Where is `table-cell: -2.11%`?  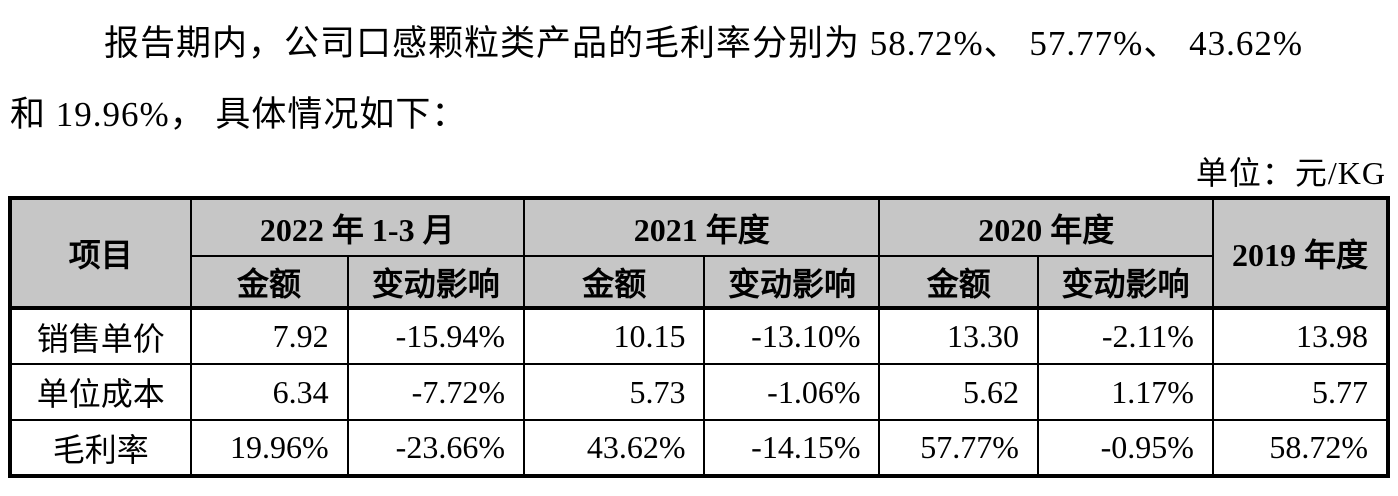 table-cell: -2.11% is located at coordinates (1125, 336).